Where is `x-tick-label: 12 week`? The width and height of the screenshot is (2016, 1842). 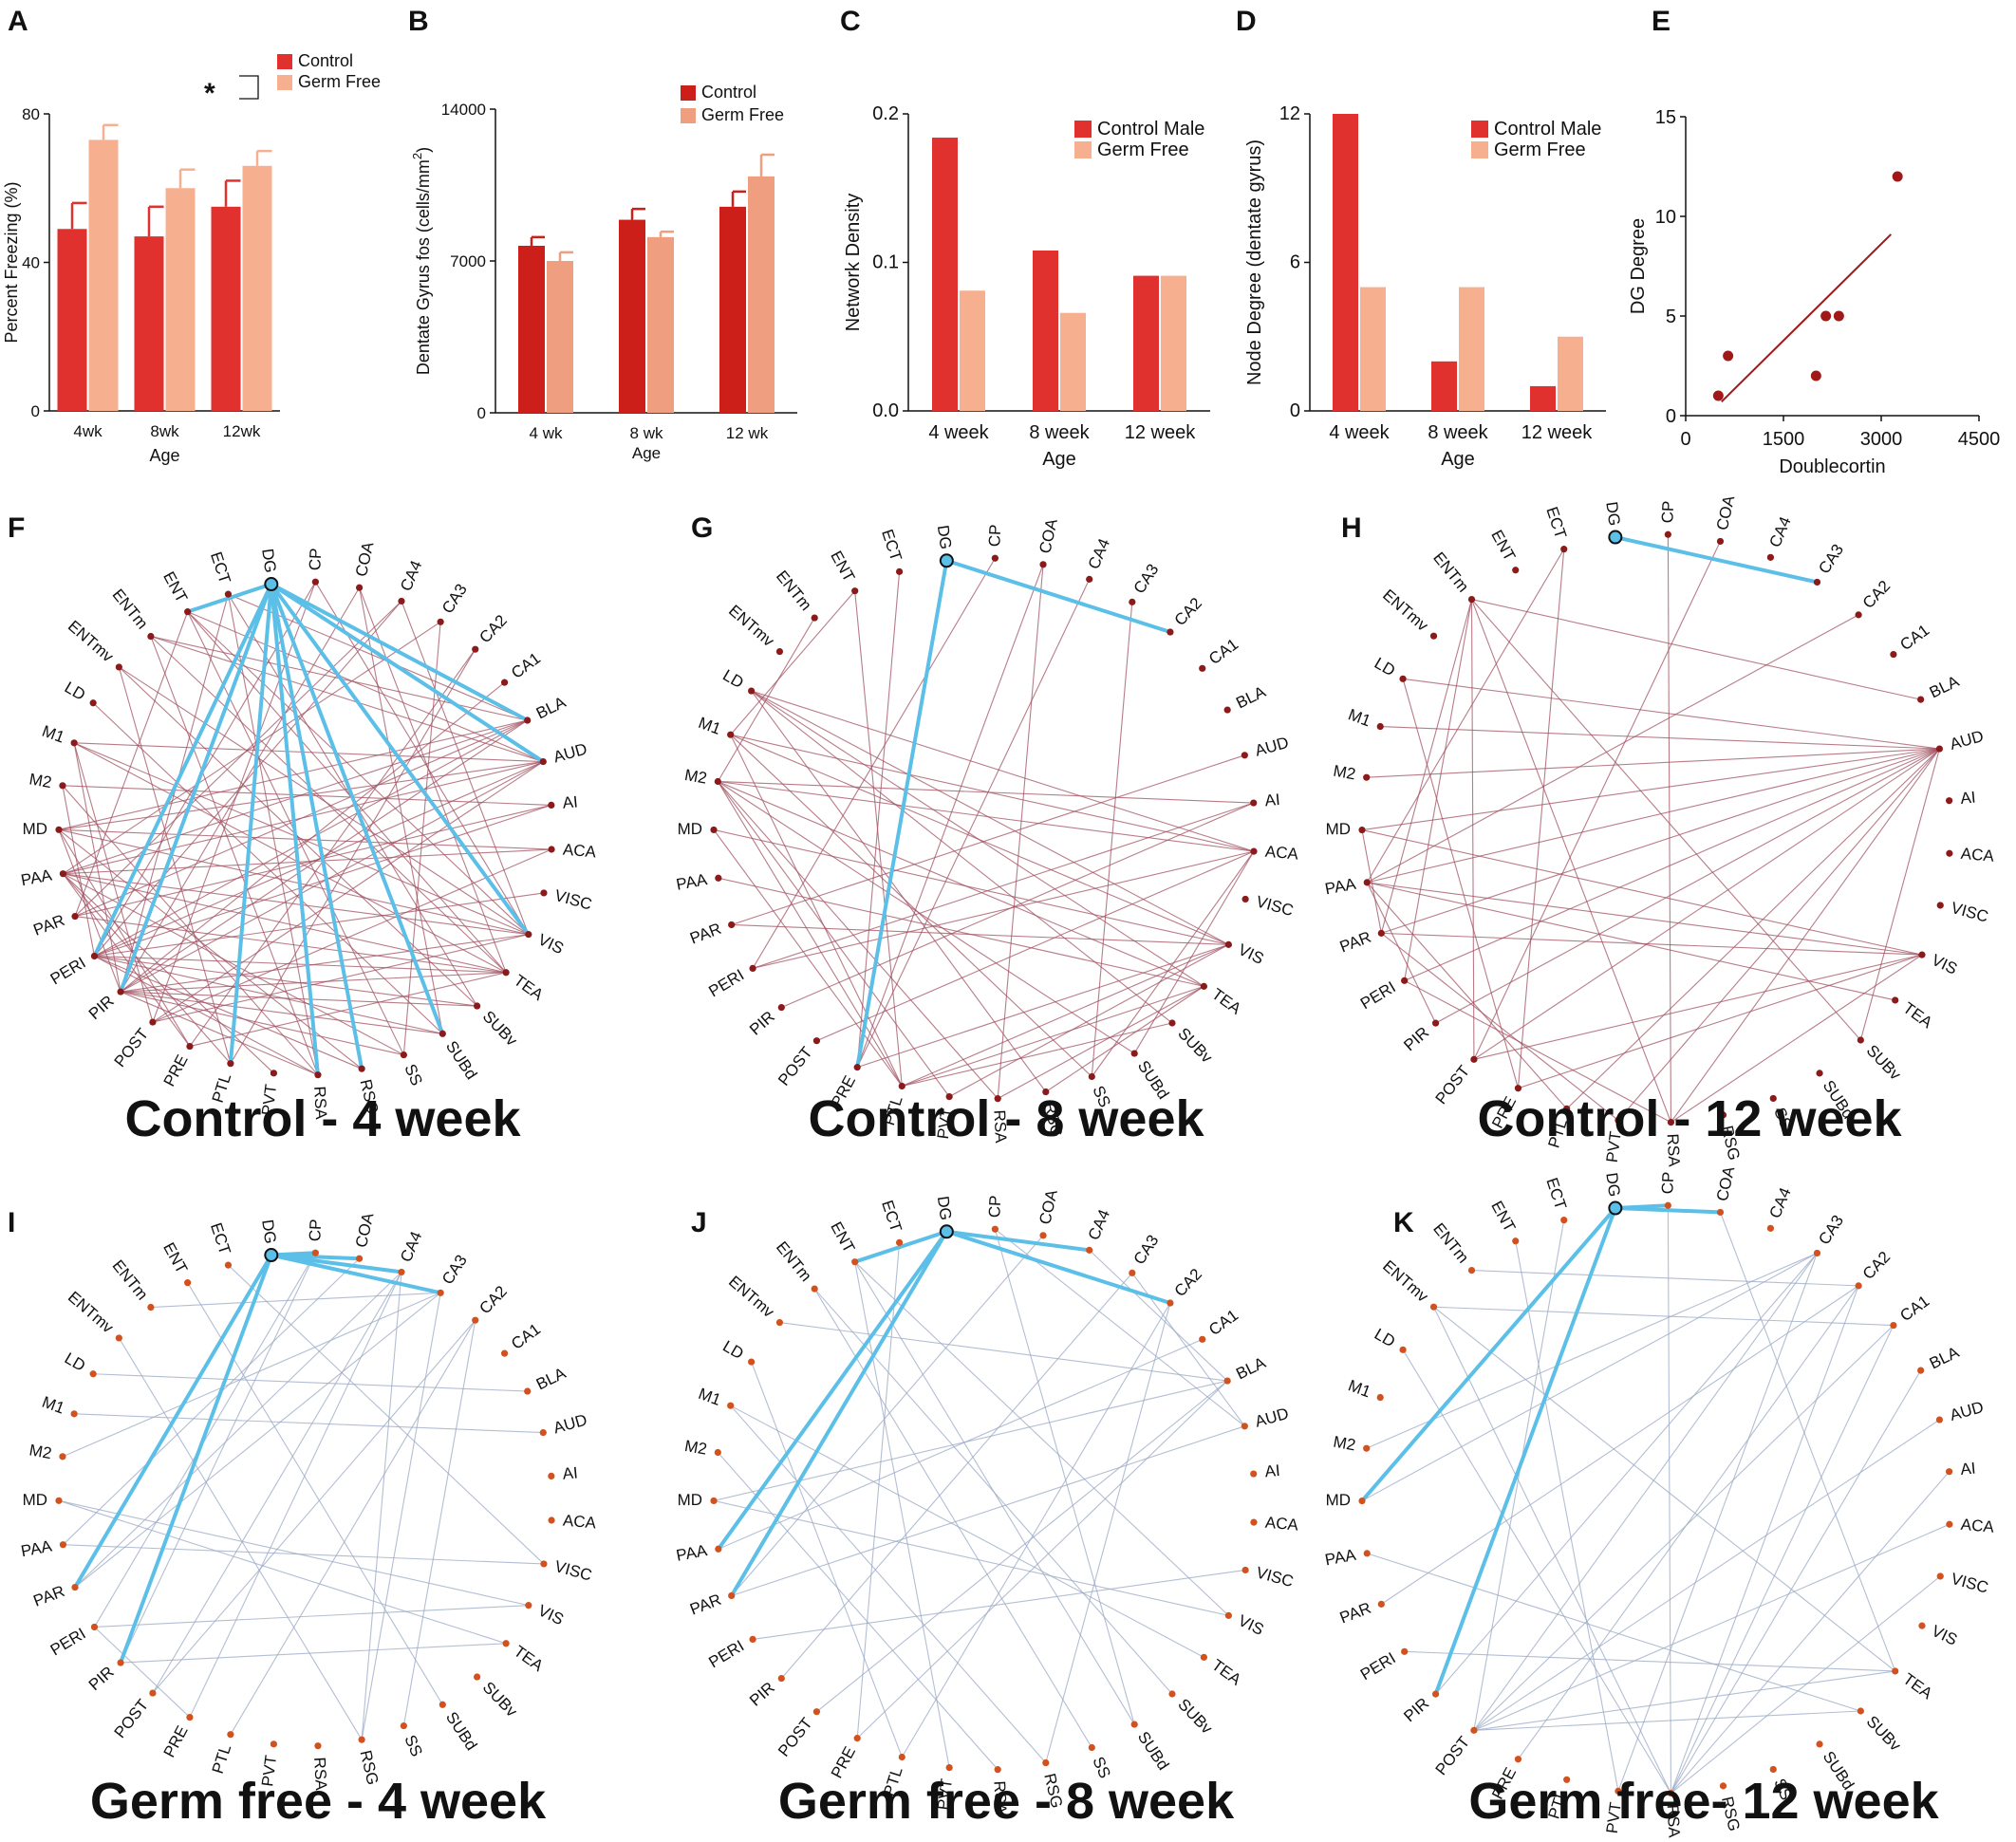 x-tick-label: 12 week is located at coordinates (1160, 432).